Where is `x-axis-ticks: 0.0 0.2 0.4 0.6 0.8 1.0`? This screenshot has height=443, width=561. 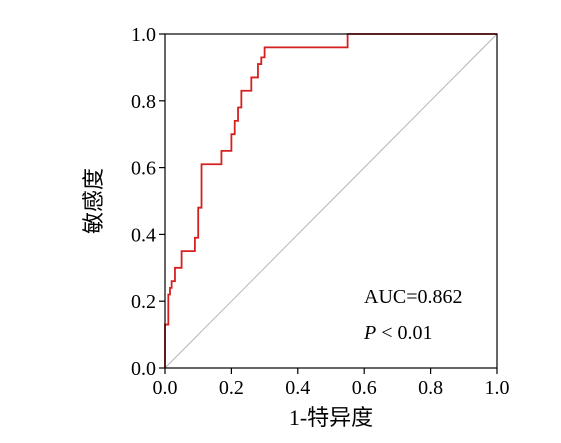
x-axis-ticks: 0.0 0.2 0.4 0.6 0.8 1.0 is located at coordinates (331, 383).